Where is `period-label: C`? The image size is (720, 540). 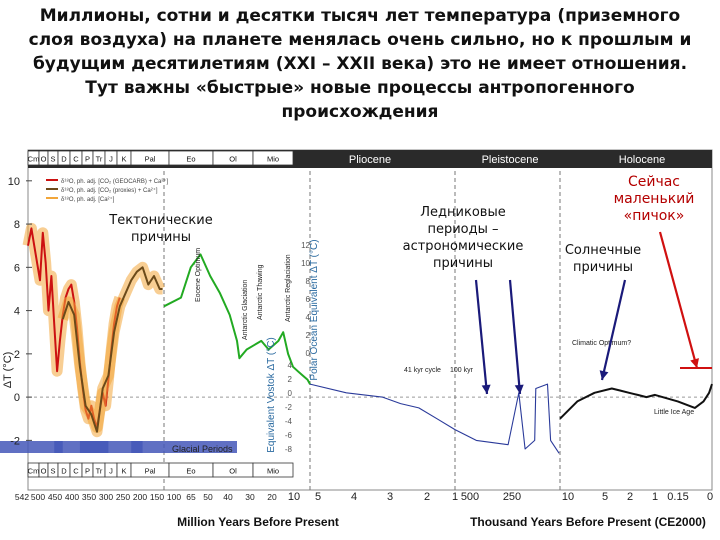 period-label: C is located at coordinates (76, 471).